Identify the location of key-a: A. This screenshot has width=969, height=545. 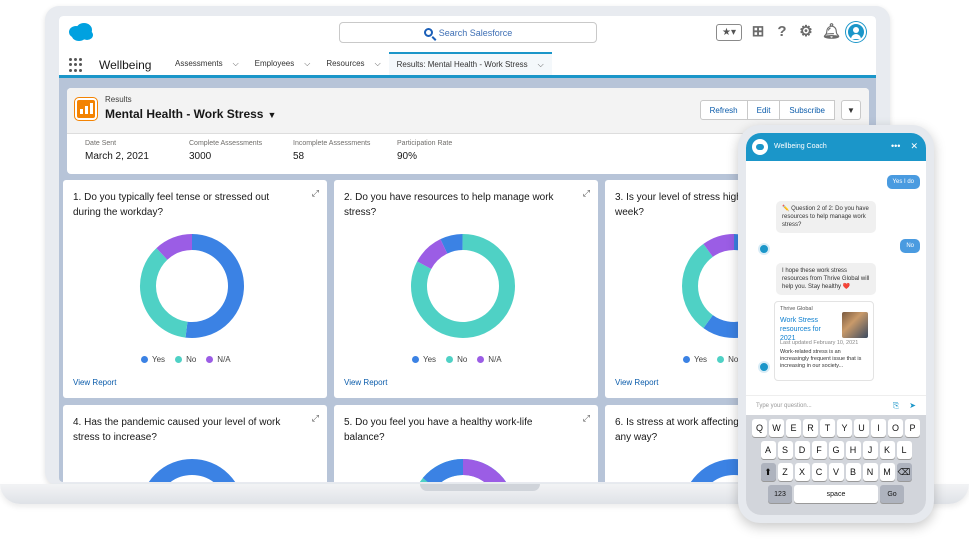
(768, 450).